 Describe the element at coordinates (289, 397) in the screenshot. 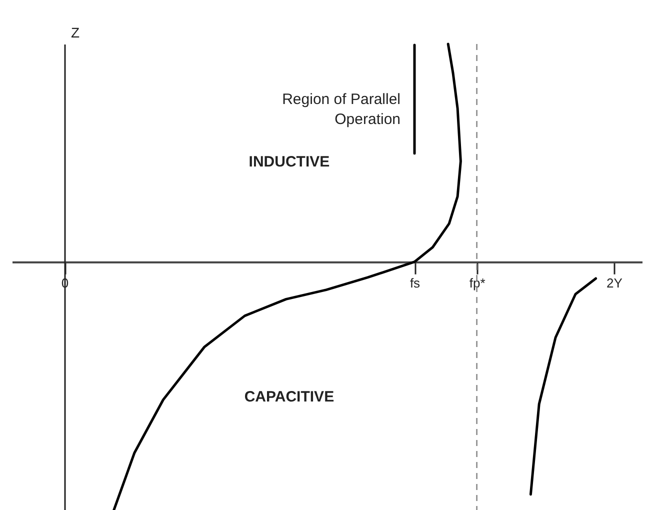

I see `annotation: CAPACITIVE` at that location.